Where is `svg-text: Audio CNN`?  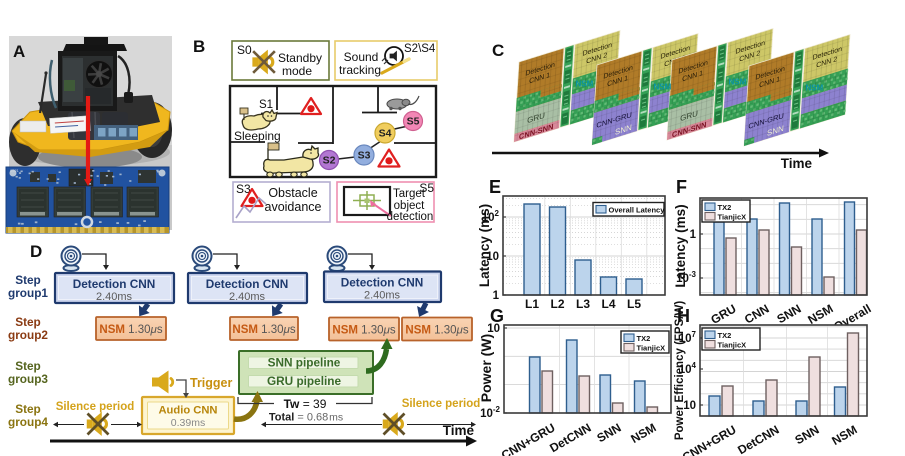
svg-text: Audio CNN is located at coordinates (187, 411).